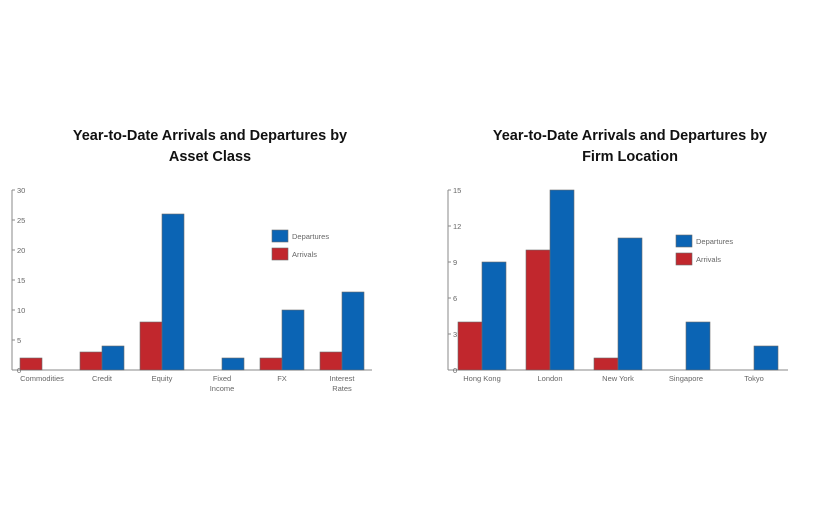  Describe the element at coordinates (754, 378) in the screenshot. I see `x-tick-label: Tokyo` at that location.